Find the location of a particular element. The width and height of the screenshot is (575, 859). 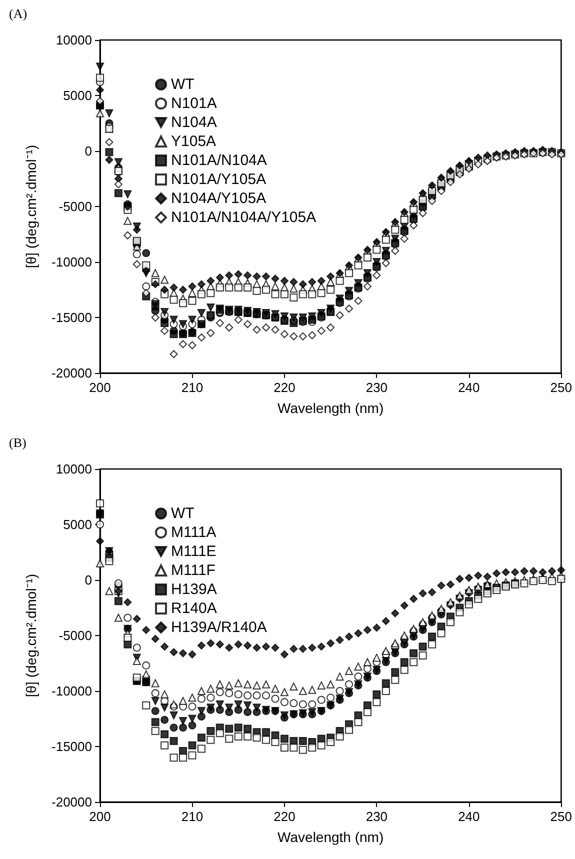

chart-title: (A) is located at coordinates (18, 13).